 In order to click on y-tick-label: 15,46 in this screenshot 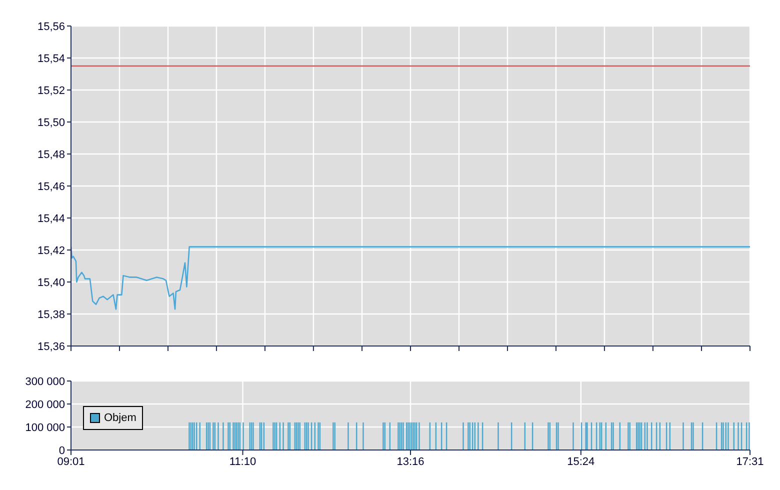, I will do `click(51, 186)`.